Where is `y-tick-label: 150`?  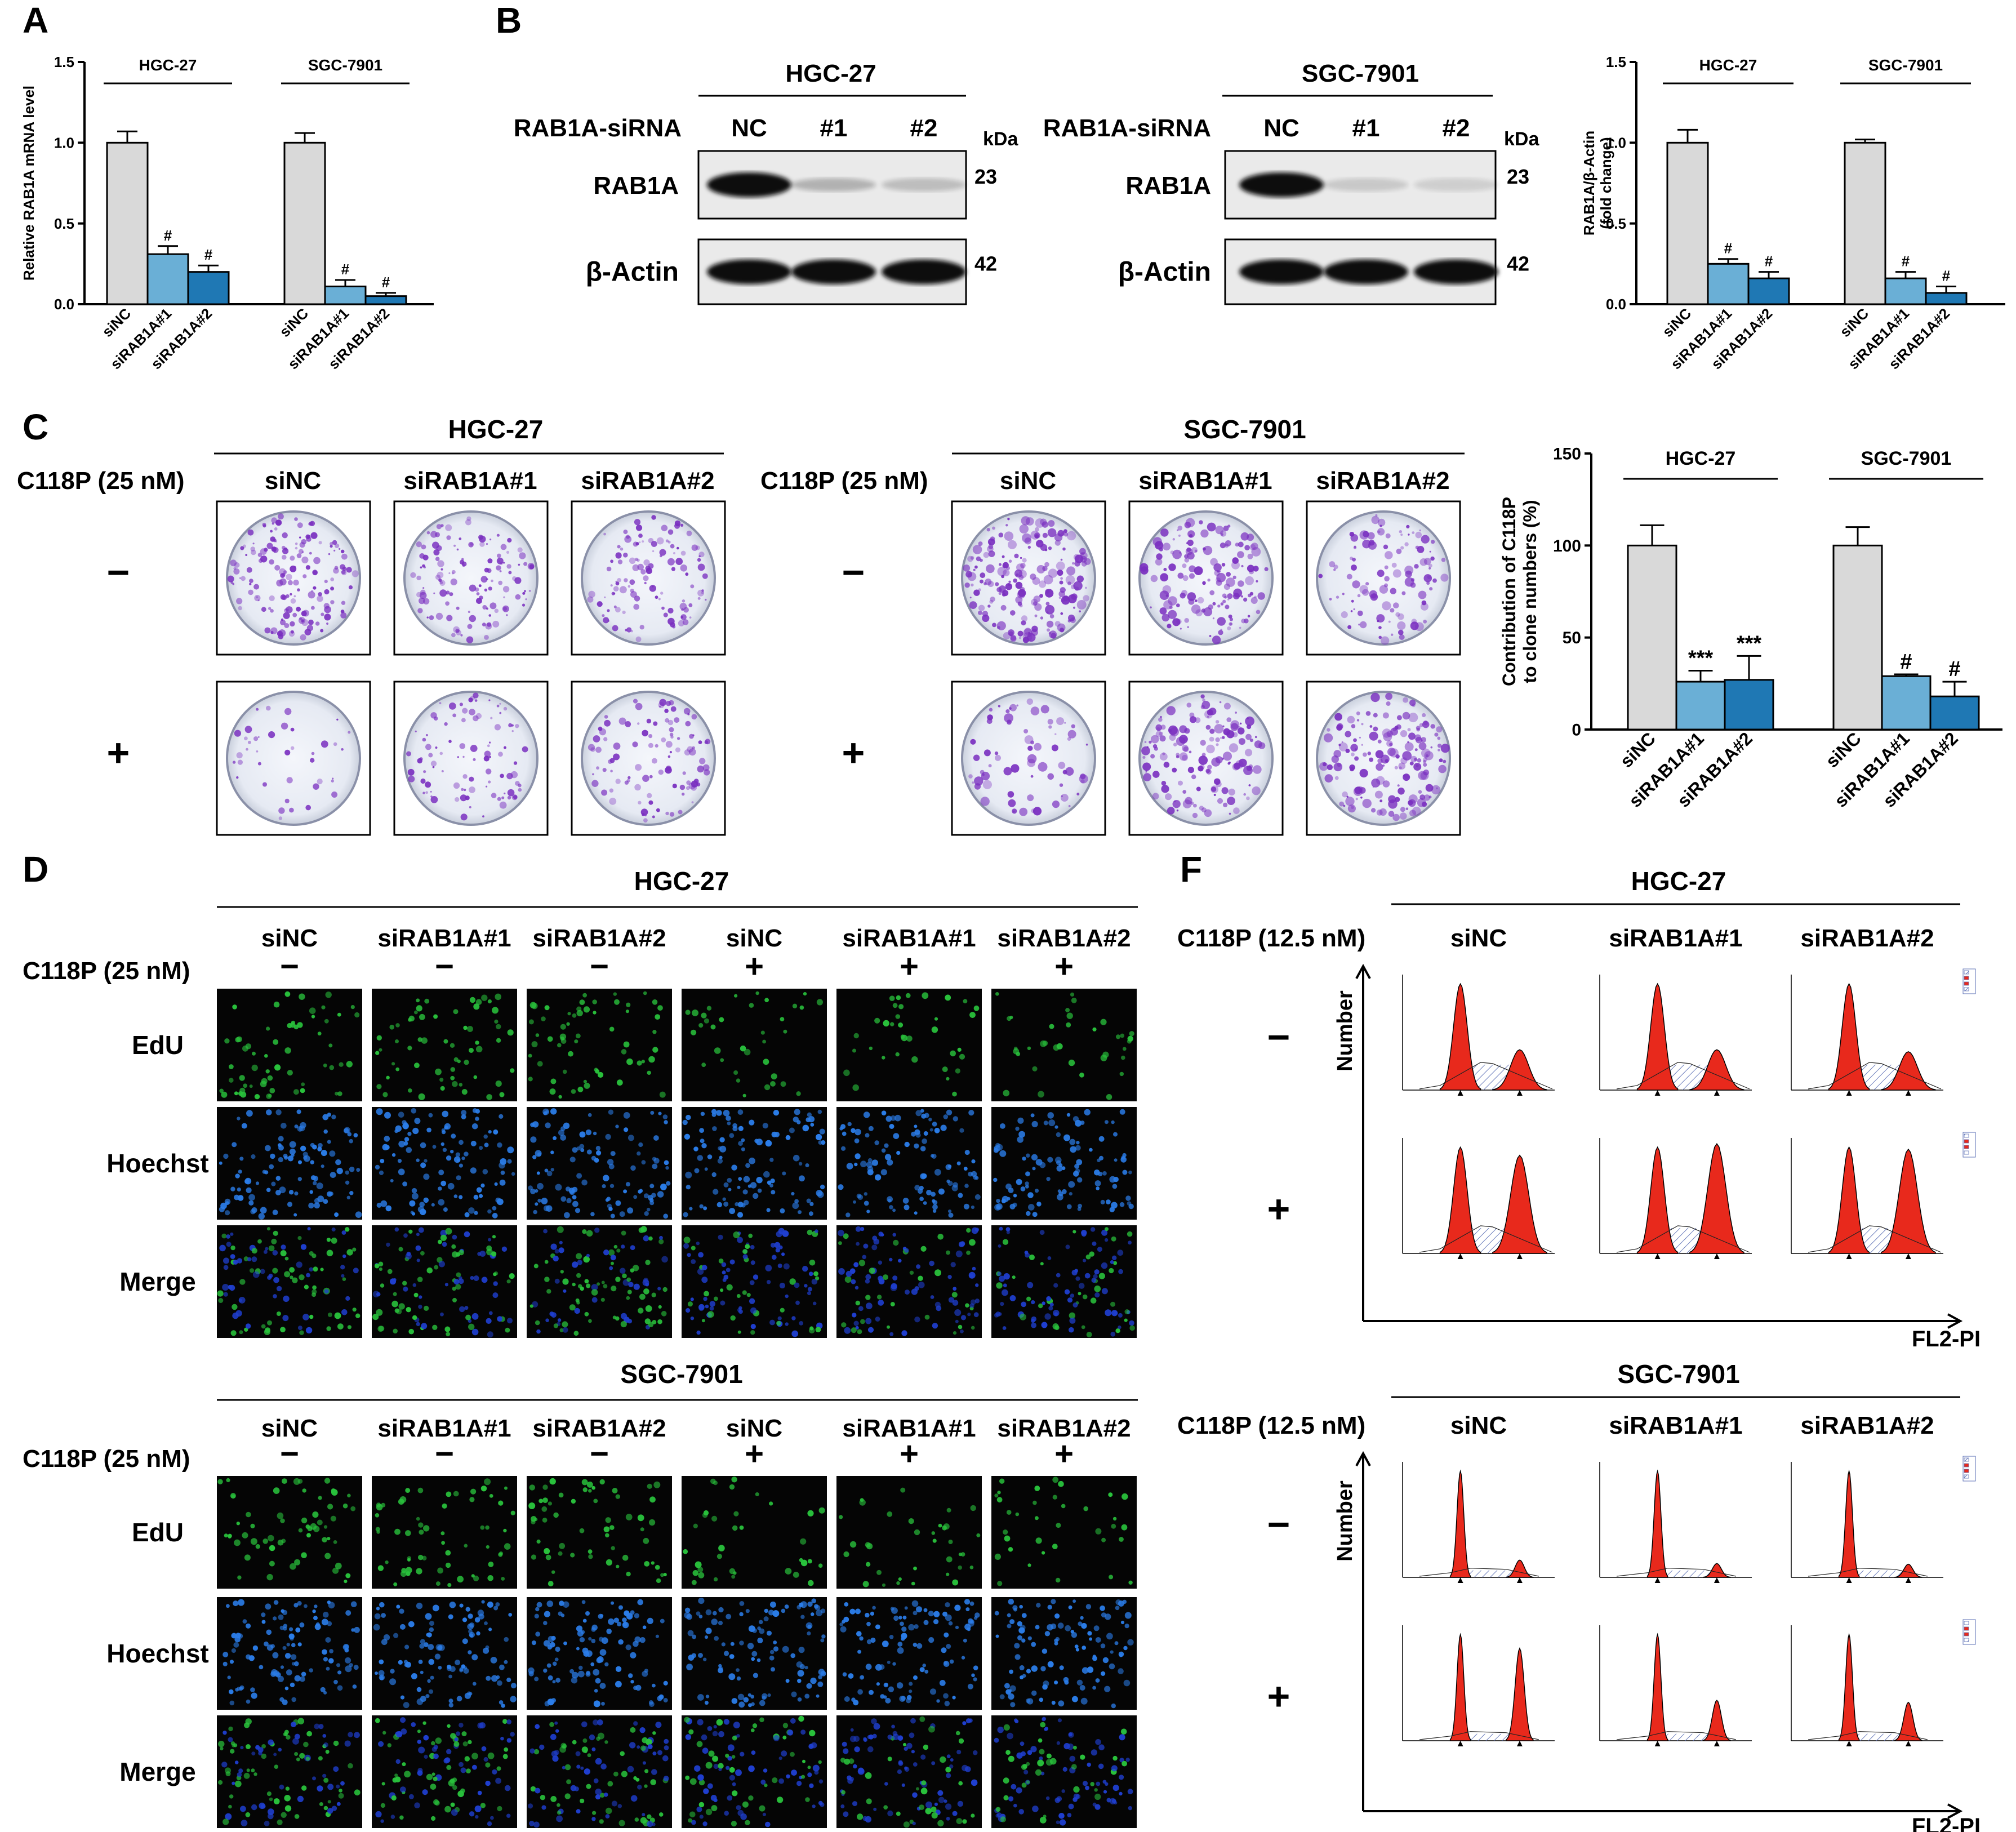 y-tick-label: 150 is located at coordinates (1567, 455).